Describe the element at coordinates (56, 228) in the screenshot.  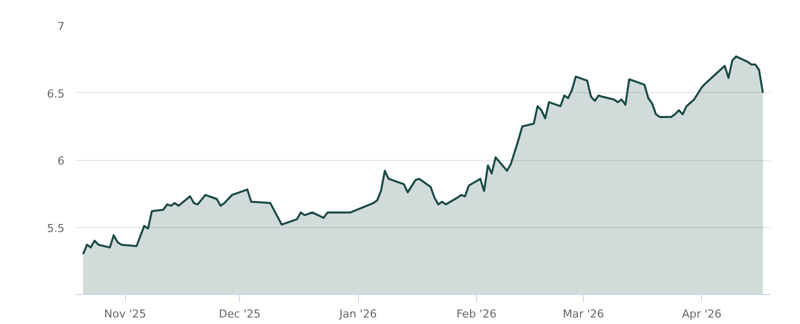
I see `y-tick-label: 5.5` at that location.